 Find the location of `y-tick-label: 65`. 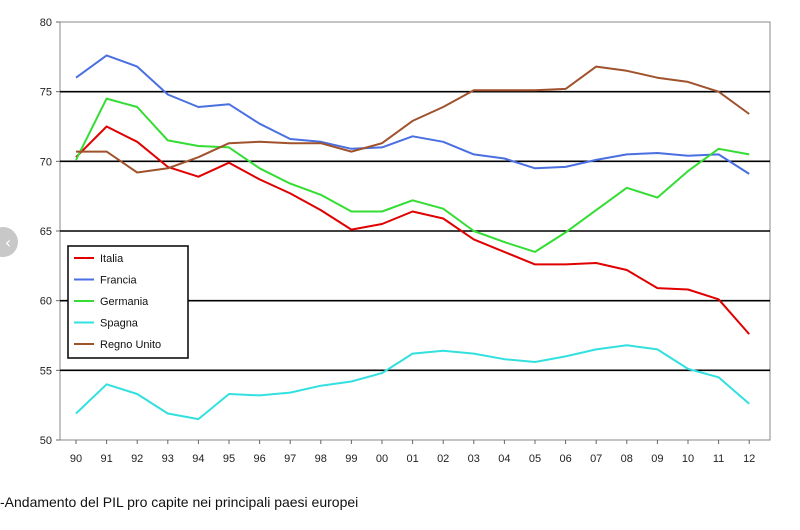

y-tick-label: 65 is located at coordinates (46, 232).